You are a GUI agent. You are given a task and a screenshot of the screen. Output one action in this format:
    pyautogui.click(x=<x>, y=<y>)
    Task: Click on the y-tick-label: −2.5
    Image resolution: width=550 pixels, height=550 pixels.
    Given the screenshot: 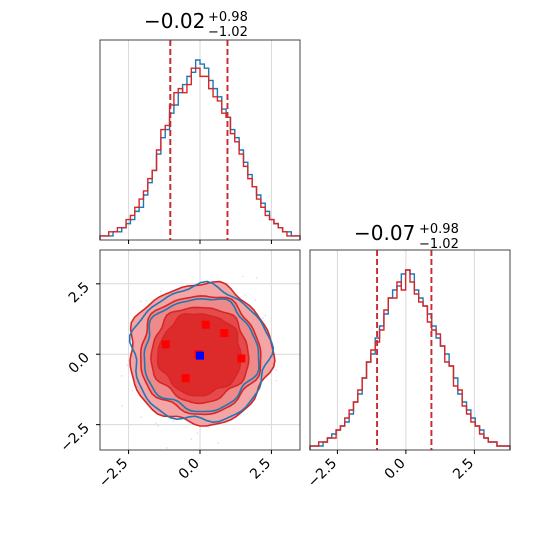 What is the action you would take?
    pyautogui.click(x=74, y=437)
    